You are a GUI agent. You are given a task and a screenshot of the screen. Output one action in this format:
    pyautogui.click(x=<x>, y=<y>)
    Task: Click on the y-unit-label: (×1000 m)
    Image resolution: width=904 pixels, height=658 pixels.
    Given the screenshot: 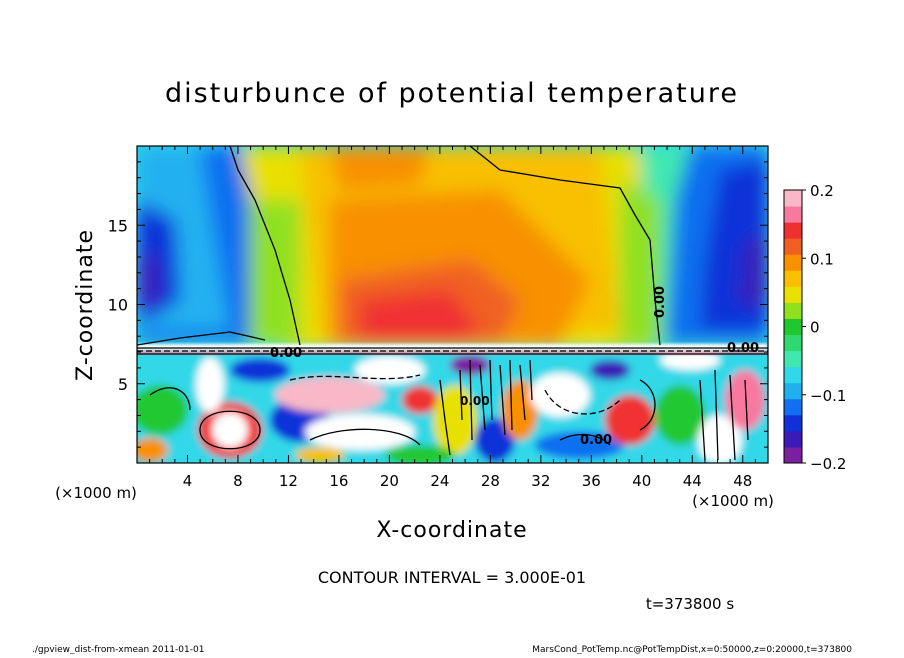 What is the action you would take?
    pyautogui.click(x=96, y=493)
    